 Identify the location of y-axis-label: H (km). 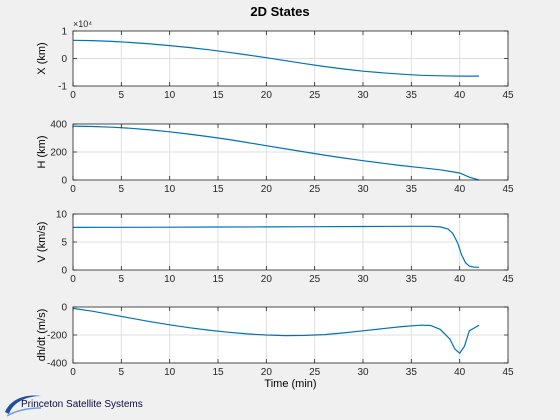
(42, 152).